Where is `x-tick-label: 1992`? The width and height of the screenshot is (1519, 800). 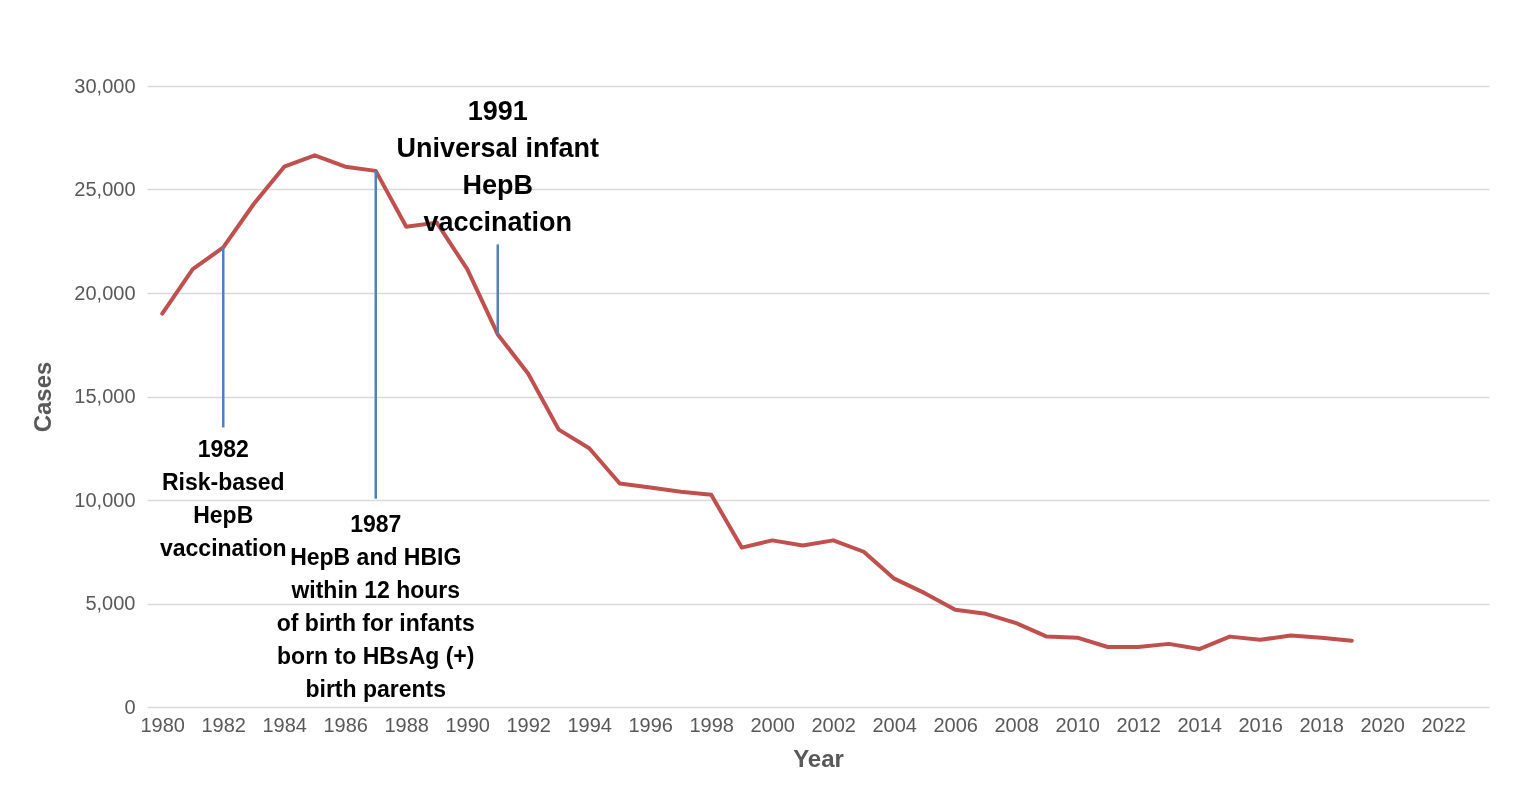
x-tick-label: 1992 is located at coordinates (528, 724).